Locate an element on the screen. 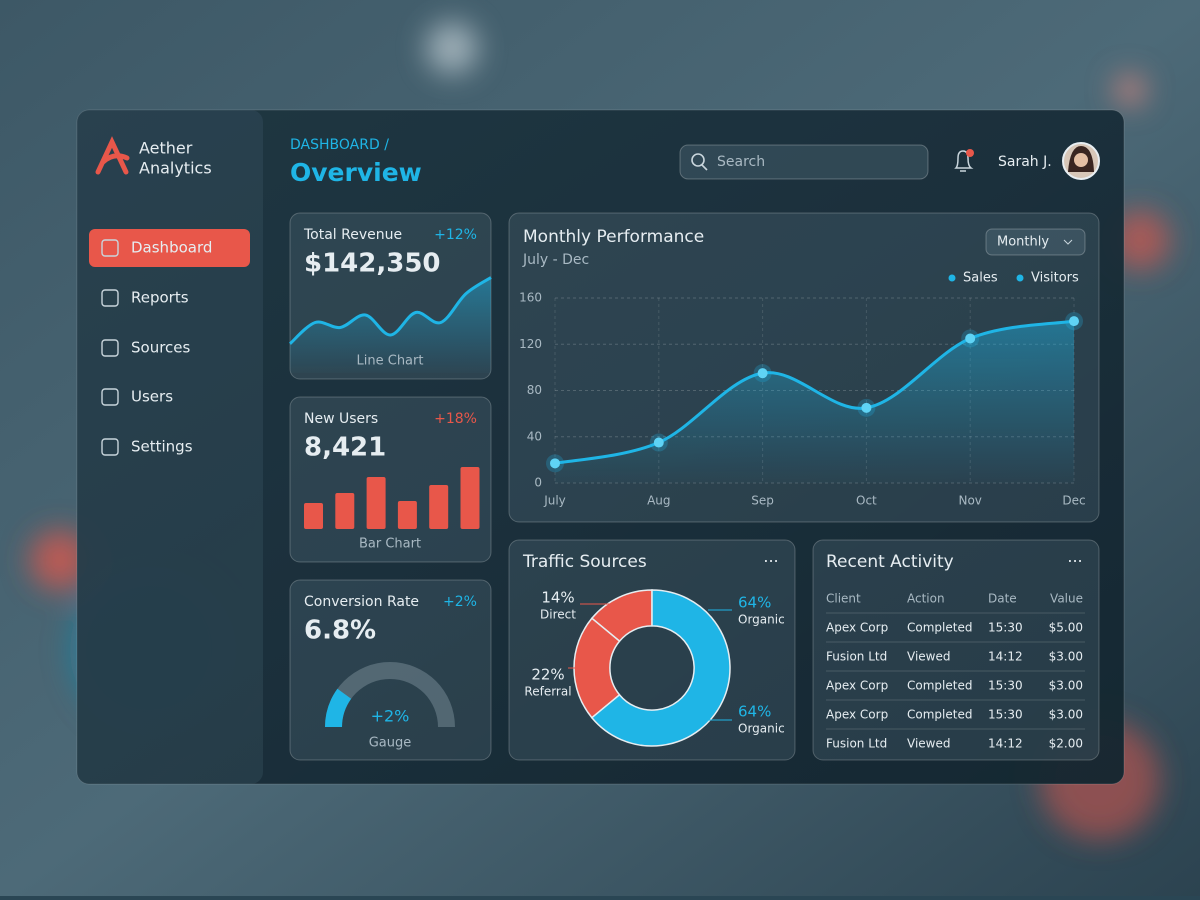 This screenshot has width=1200, height=900. search-placeholder: Search is located at coordinates (741, 162).